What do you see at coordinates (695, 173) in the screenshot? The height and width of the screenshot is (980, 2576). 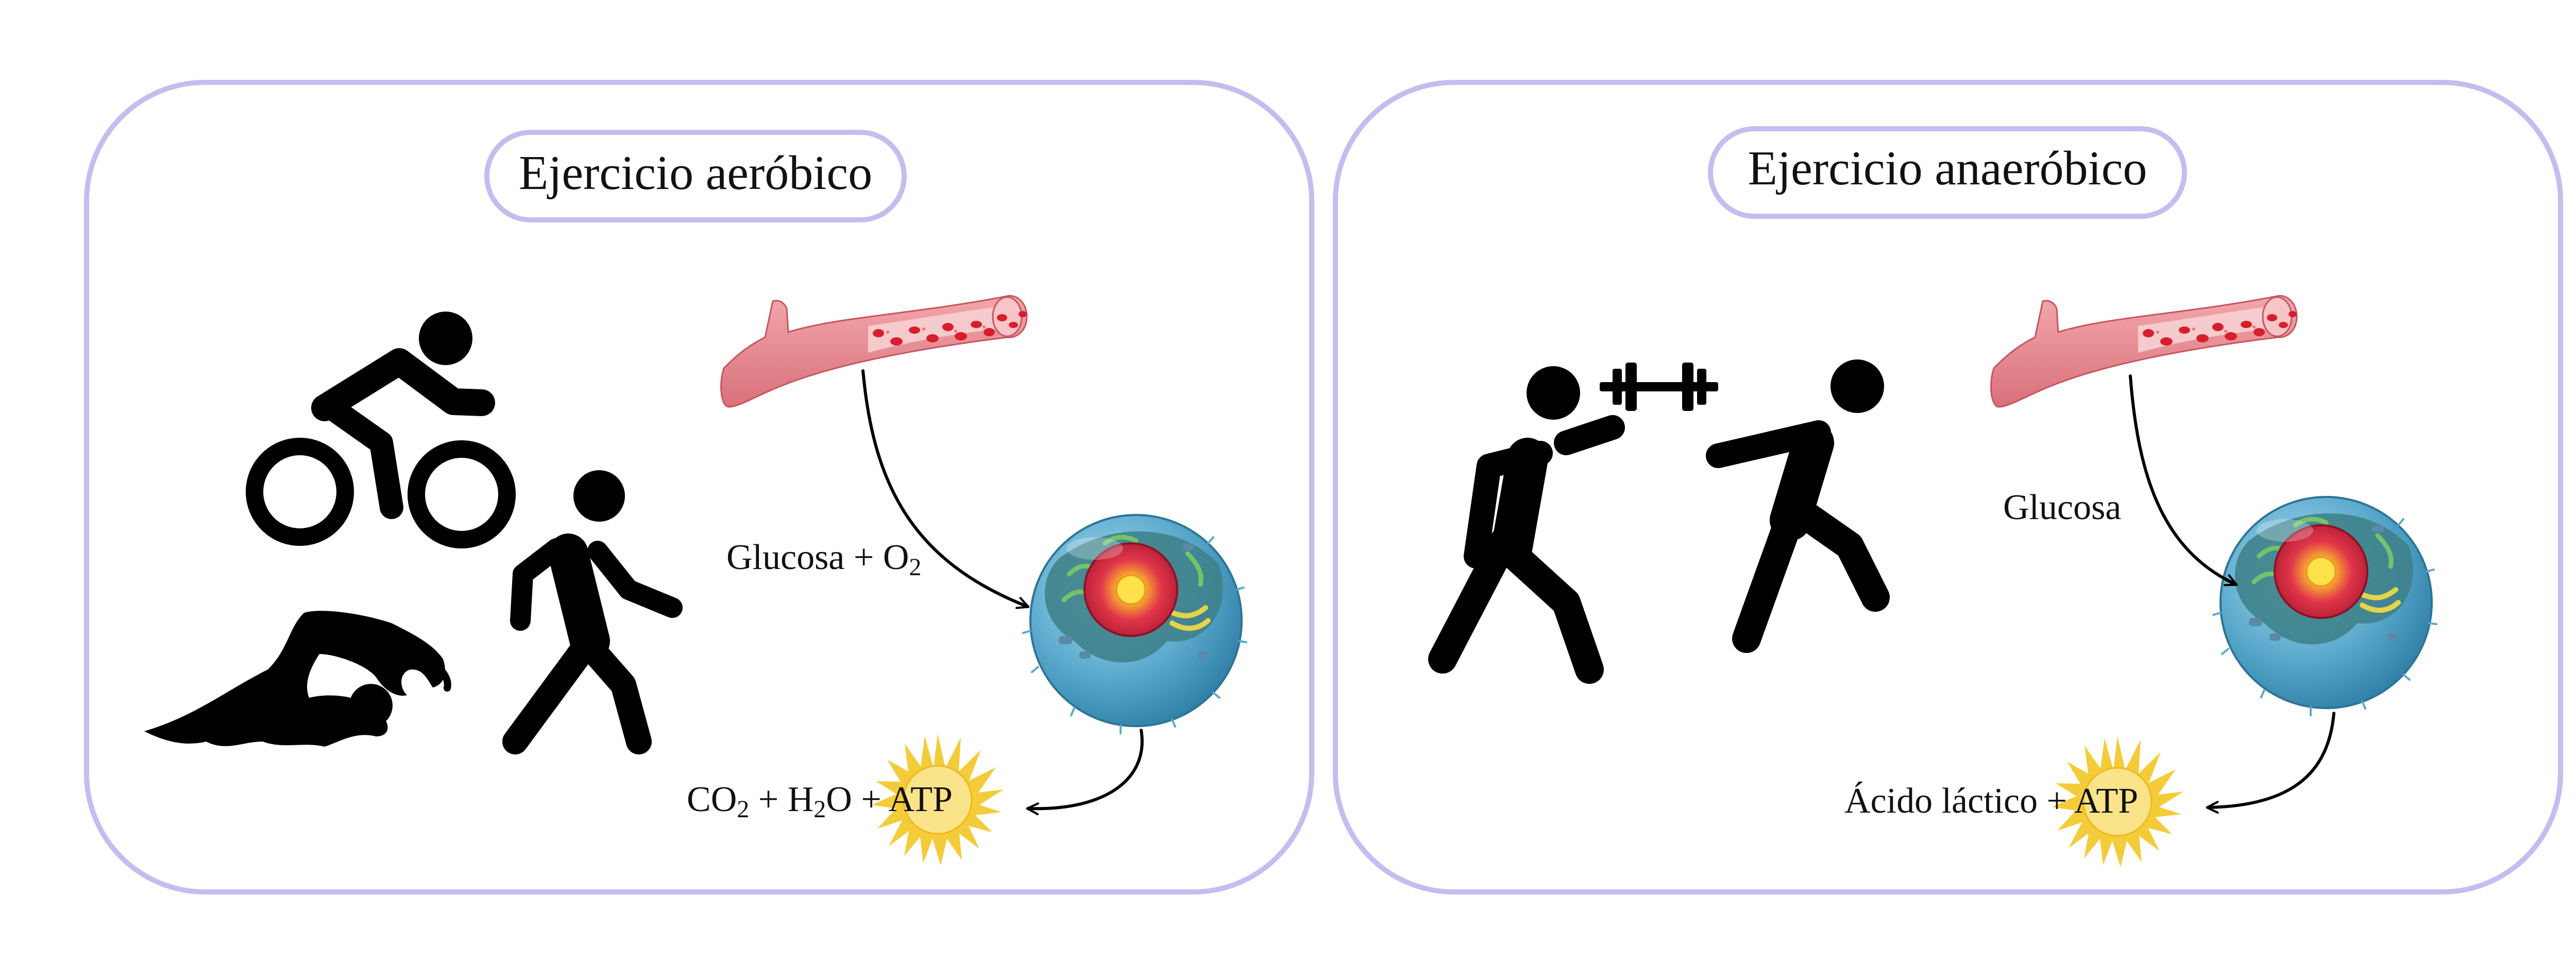 I see `aerobic-title: Ejercicio aeróbico` at bounding box center [695, 173].